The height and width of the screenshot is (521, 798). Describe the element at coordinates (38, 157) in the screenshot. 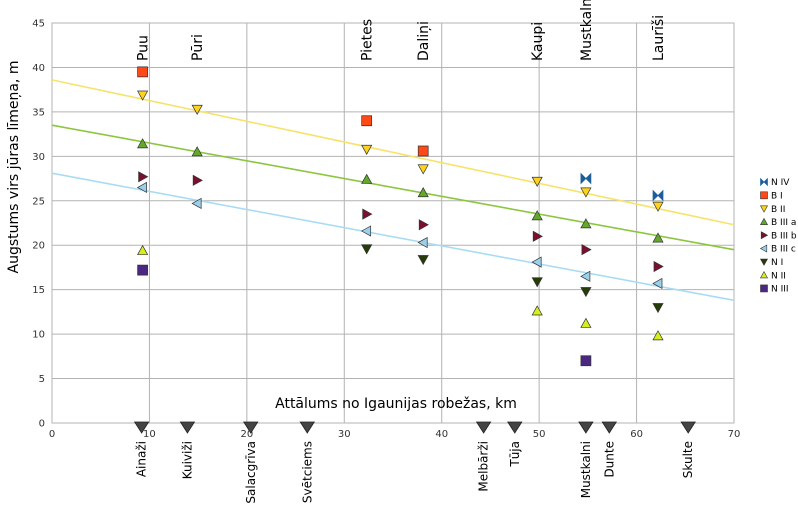

I see `y-tick-label: 30` at that location.